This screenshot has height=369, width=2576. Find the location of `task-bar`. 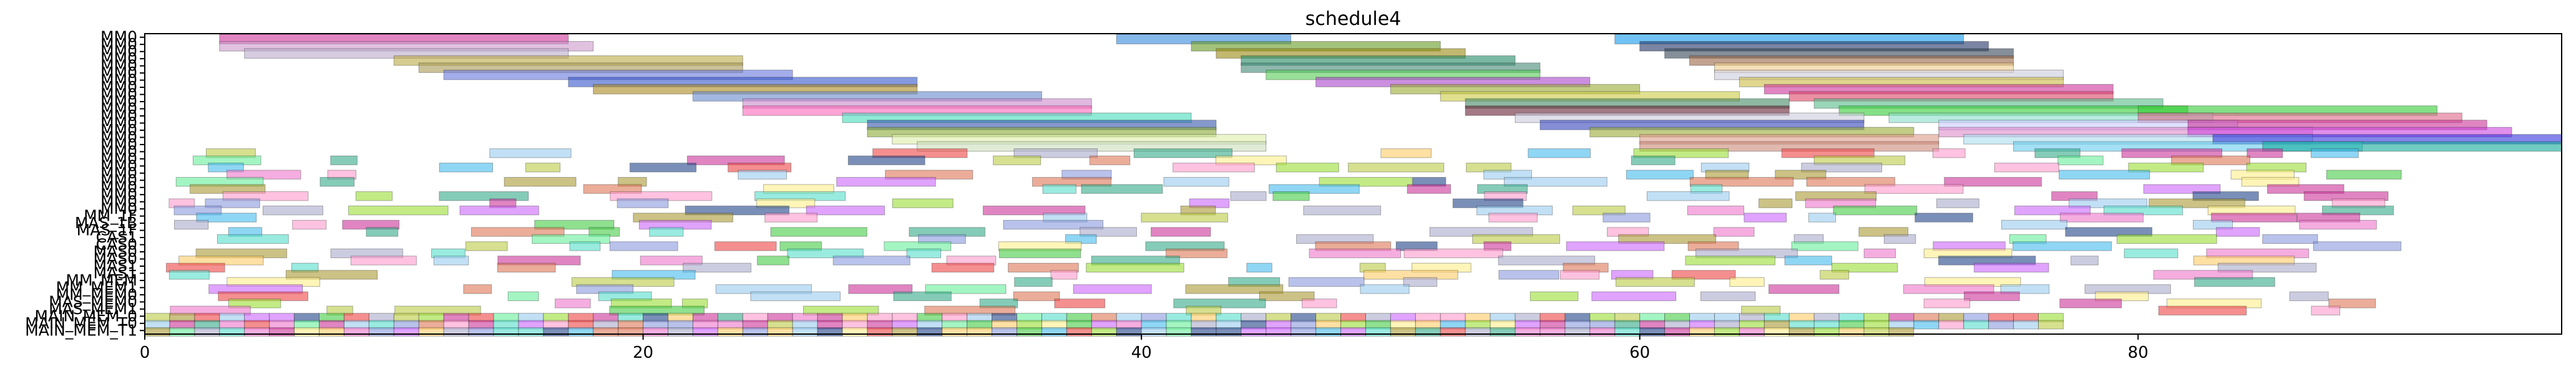

task-bar is located at coordinates (2412, 147).